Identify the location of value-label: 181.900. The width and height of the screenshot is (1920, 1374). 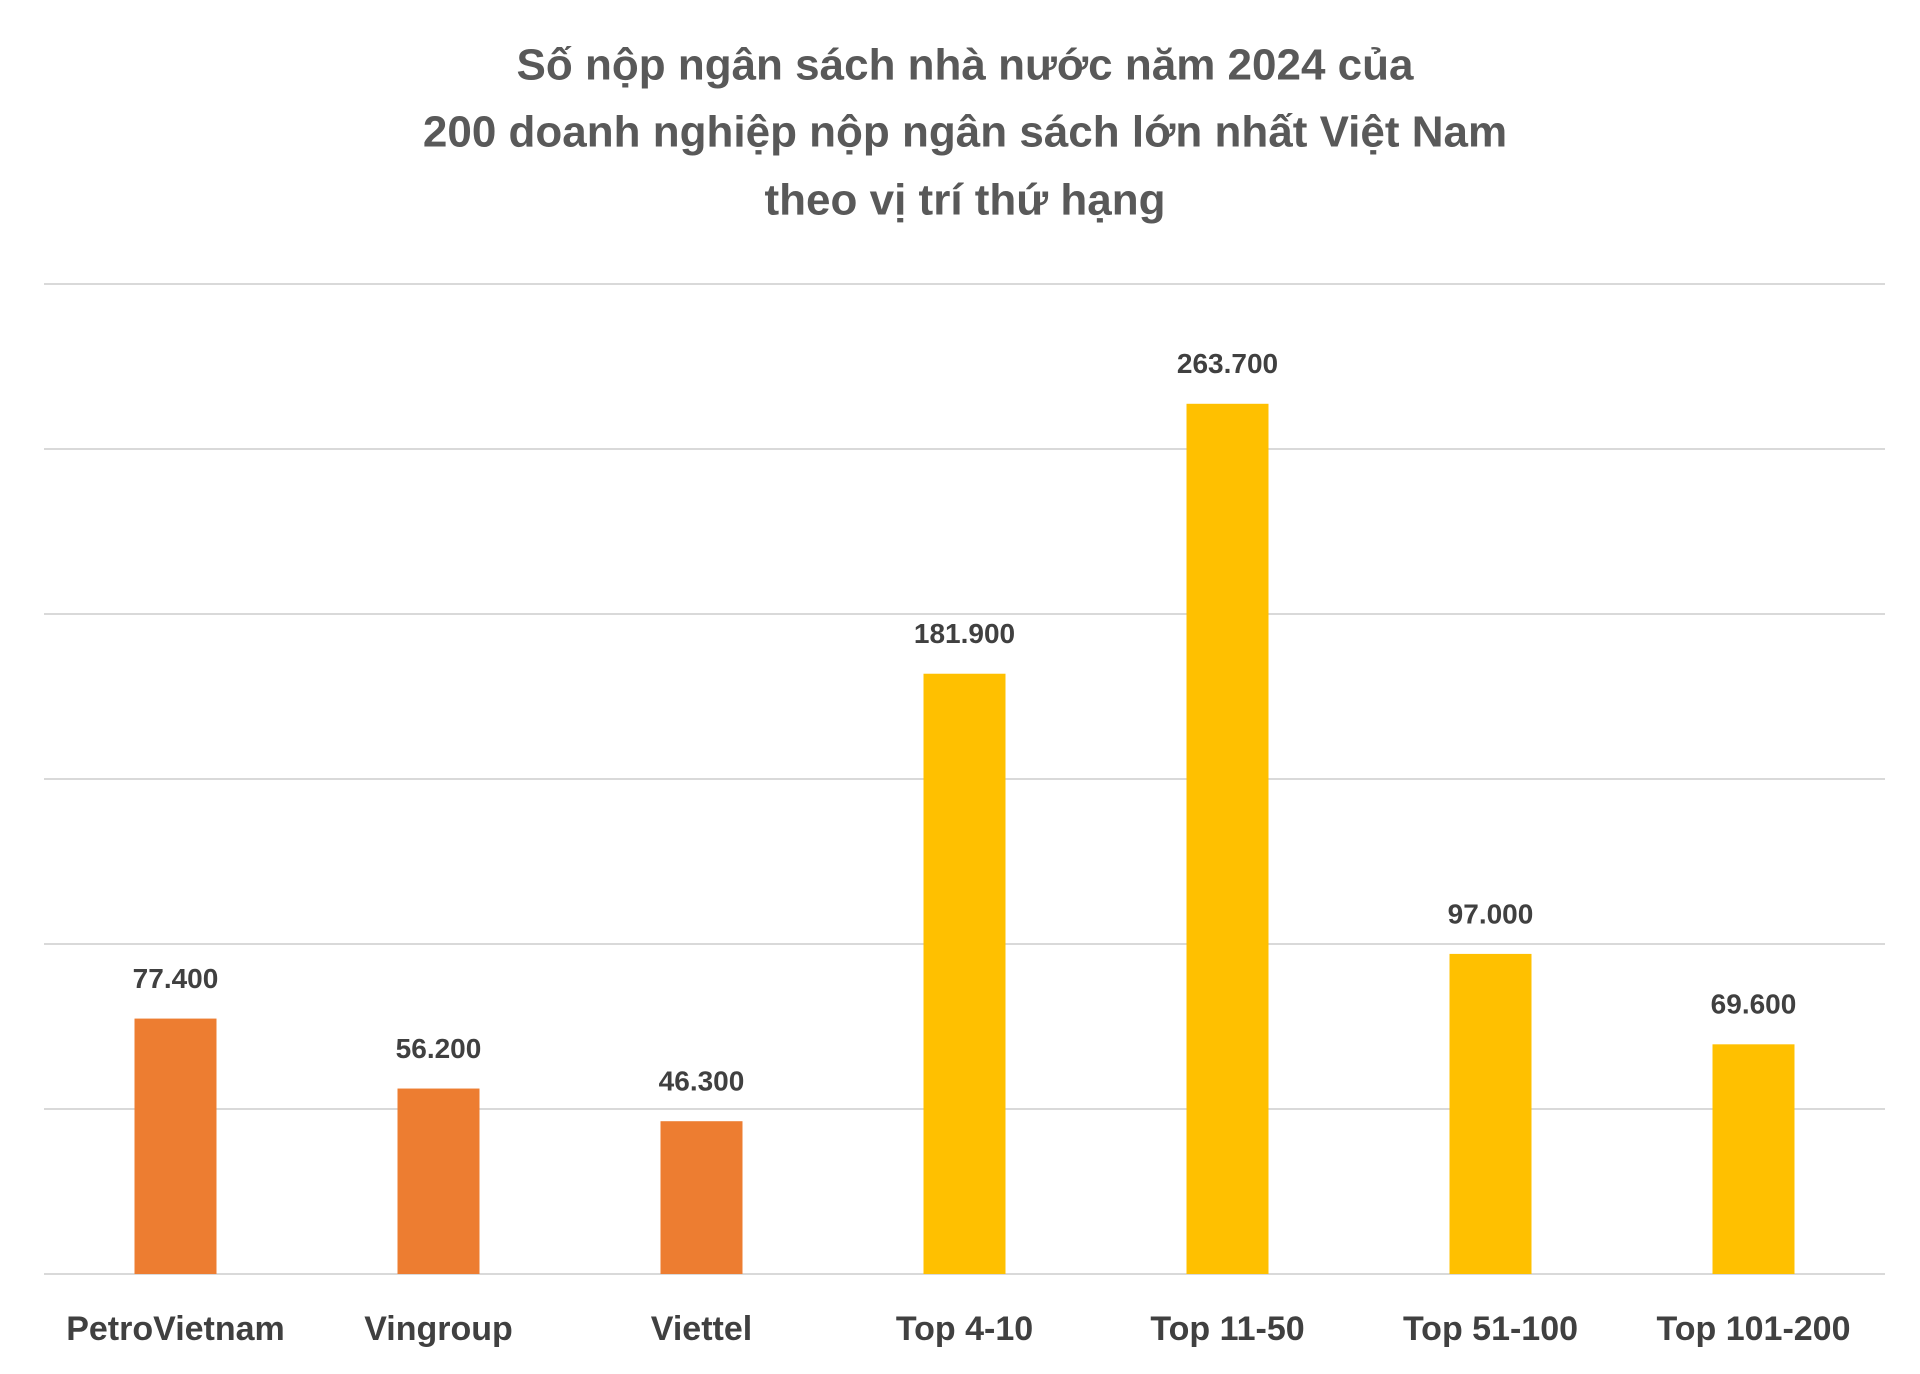
(964, 633).